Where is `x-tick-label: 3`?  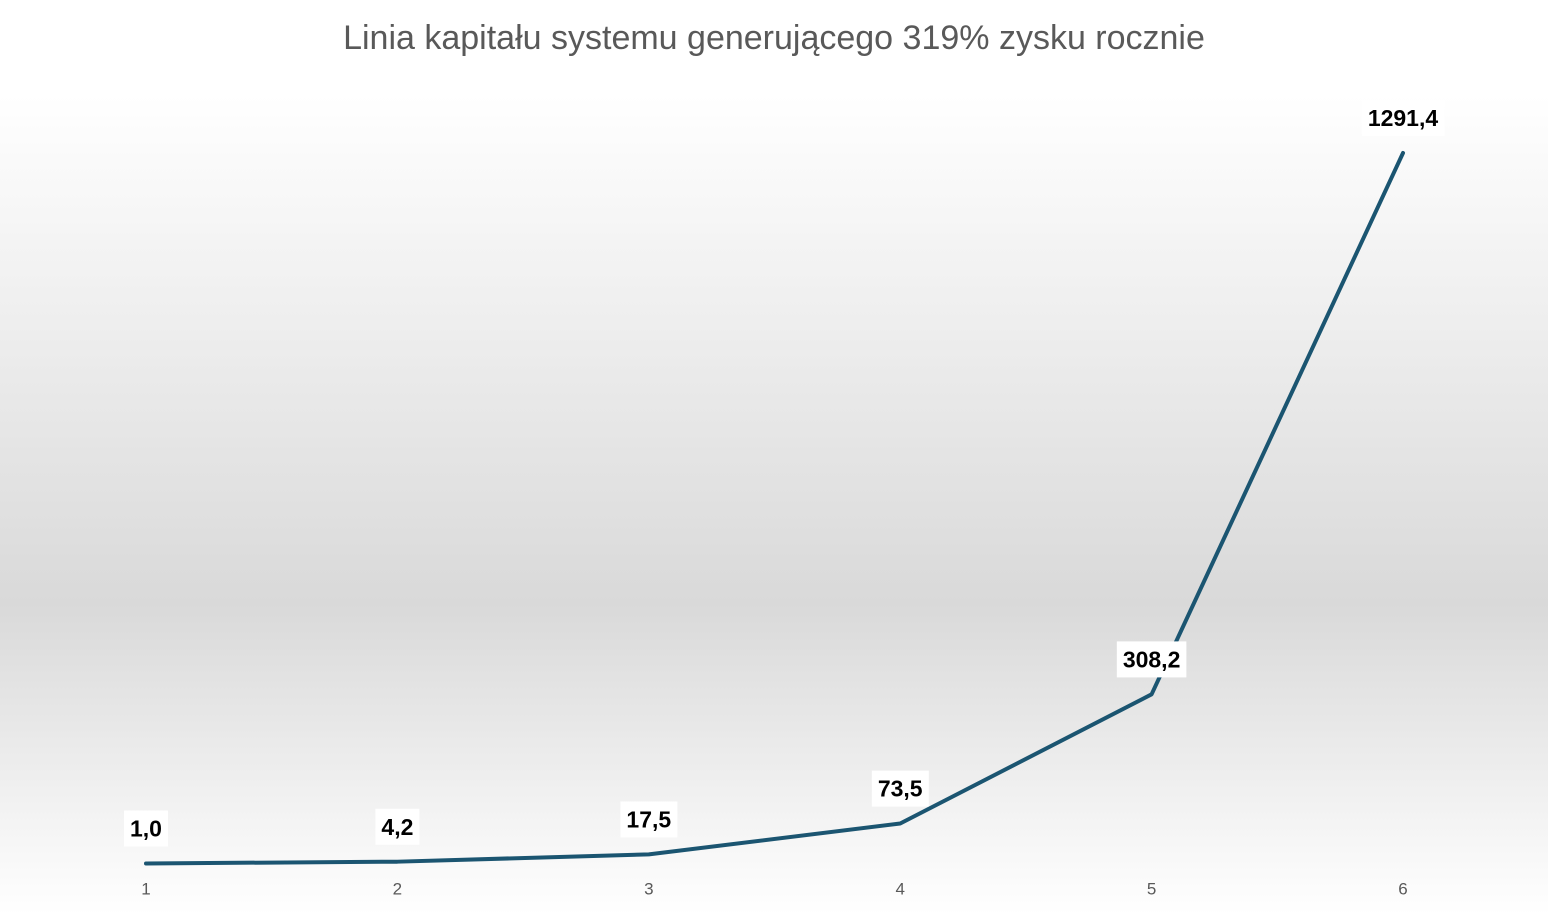
x-tick-label: 3 is located at coordinates (648, 888).